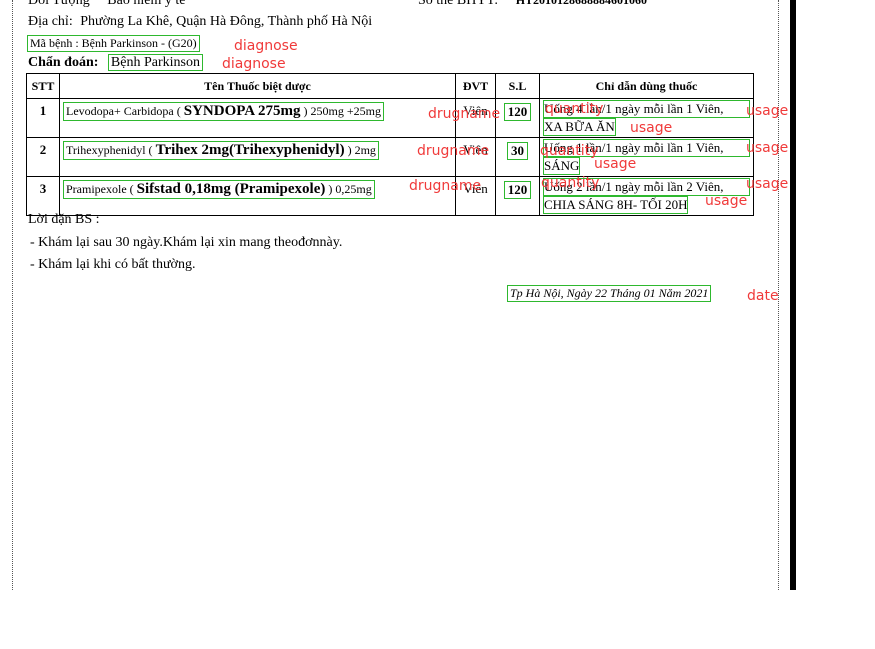 The image size is (875, 649). Describe the element at coordinates (616, 205) in the screenshot. I see `usage-line2: CHIA SÁNG 8H- TỐI 20H` at that location.